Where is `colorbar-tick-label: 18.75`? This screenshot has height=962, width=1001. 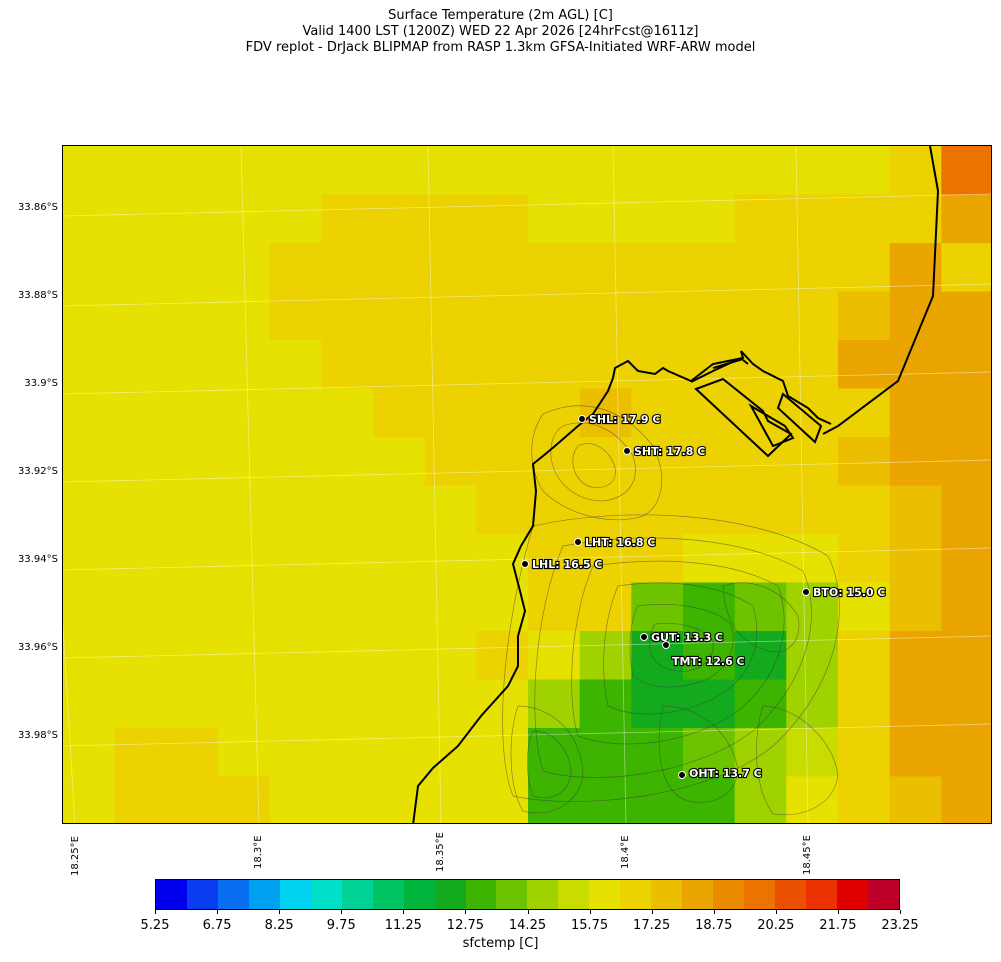
colorbar-tick-label: 18.75 is located at coordinates (714, 925).